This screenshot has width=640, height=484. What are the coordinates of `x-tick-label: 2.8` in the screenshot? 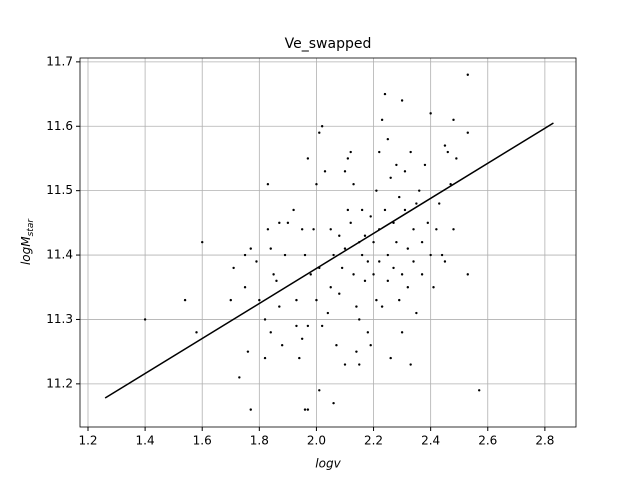 It's located at (544, 441).